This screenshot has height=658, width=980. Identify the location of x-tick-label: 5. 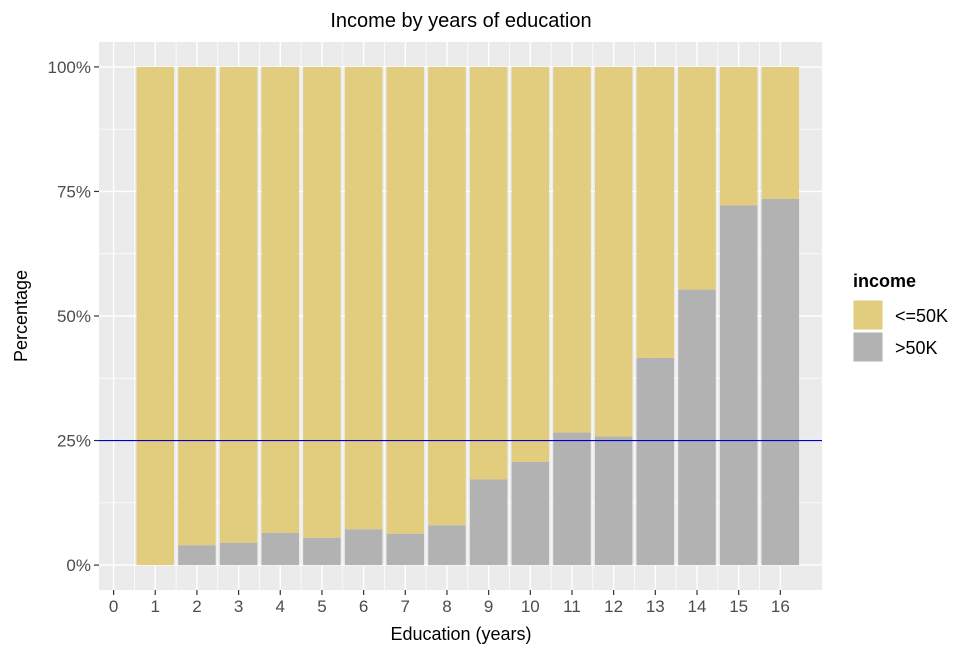
(321, 606).